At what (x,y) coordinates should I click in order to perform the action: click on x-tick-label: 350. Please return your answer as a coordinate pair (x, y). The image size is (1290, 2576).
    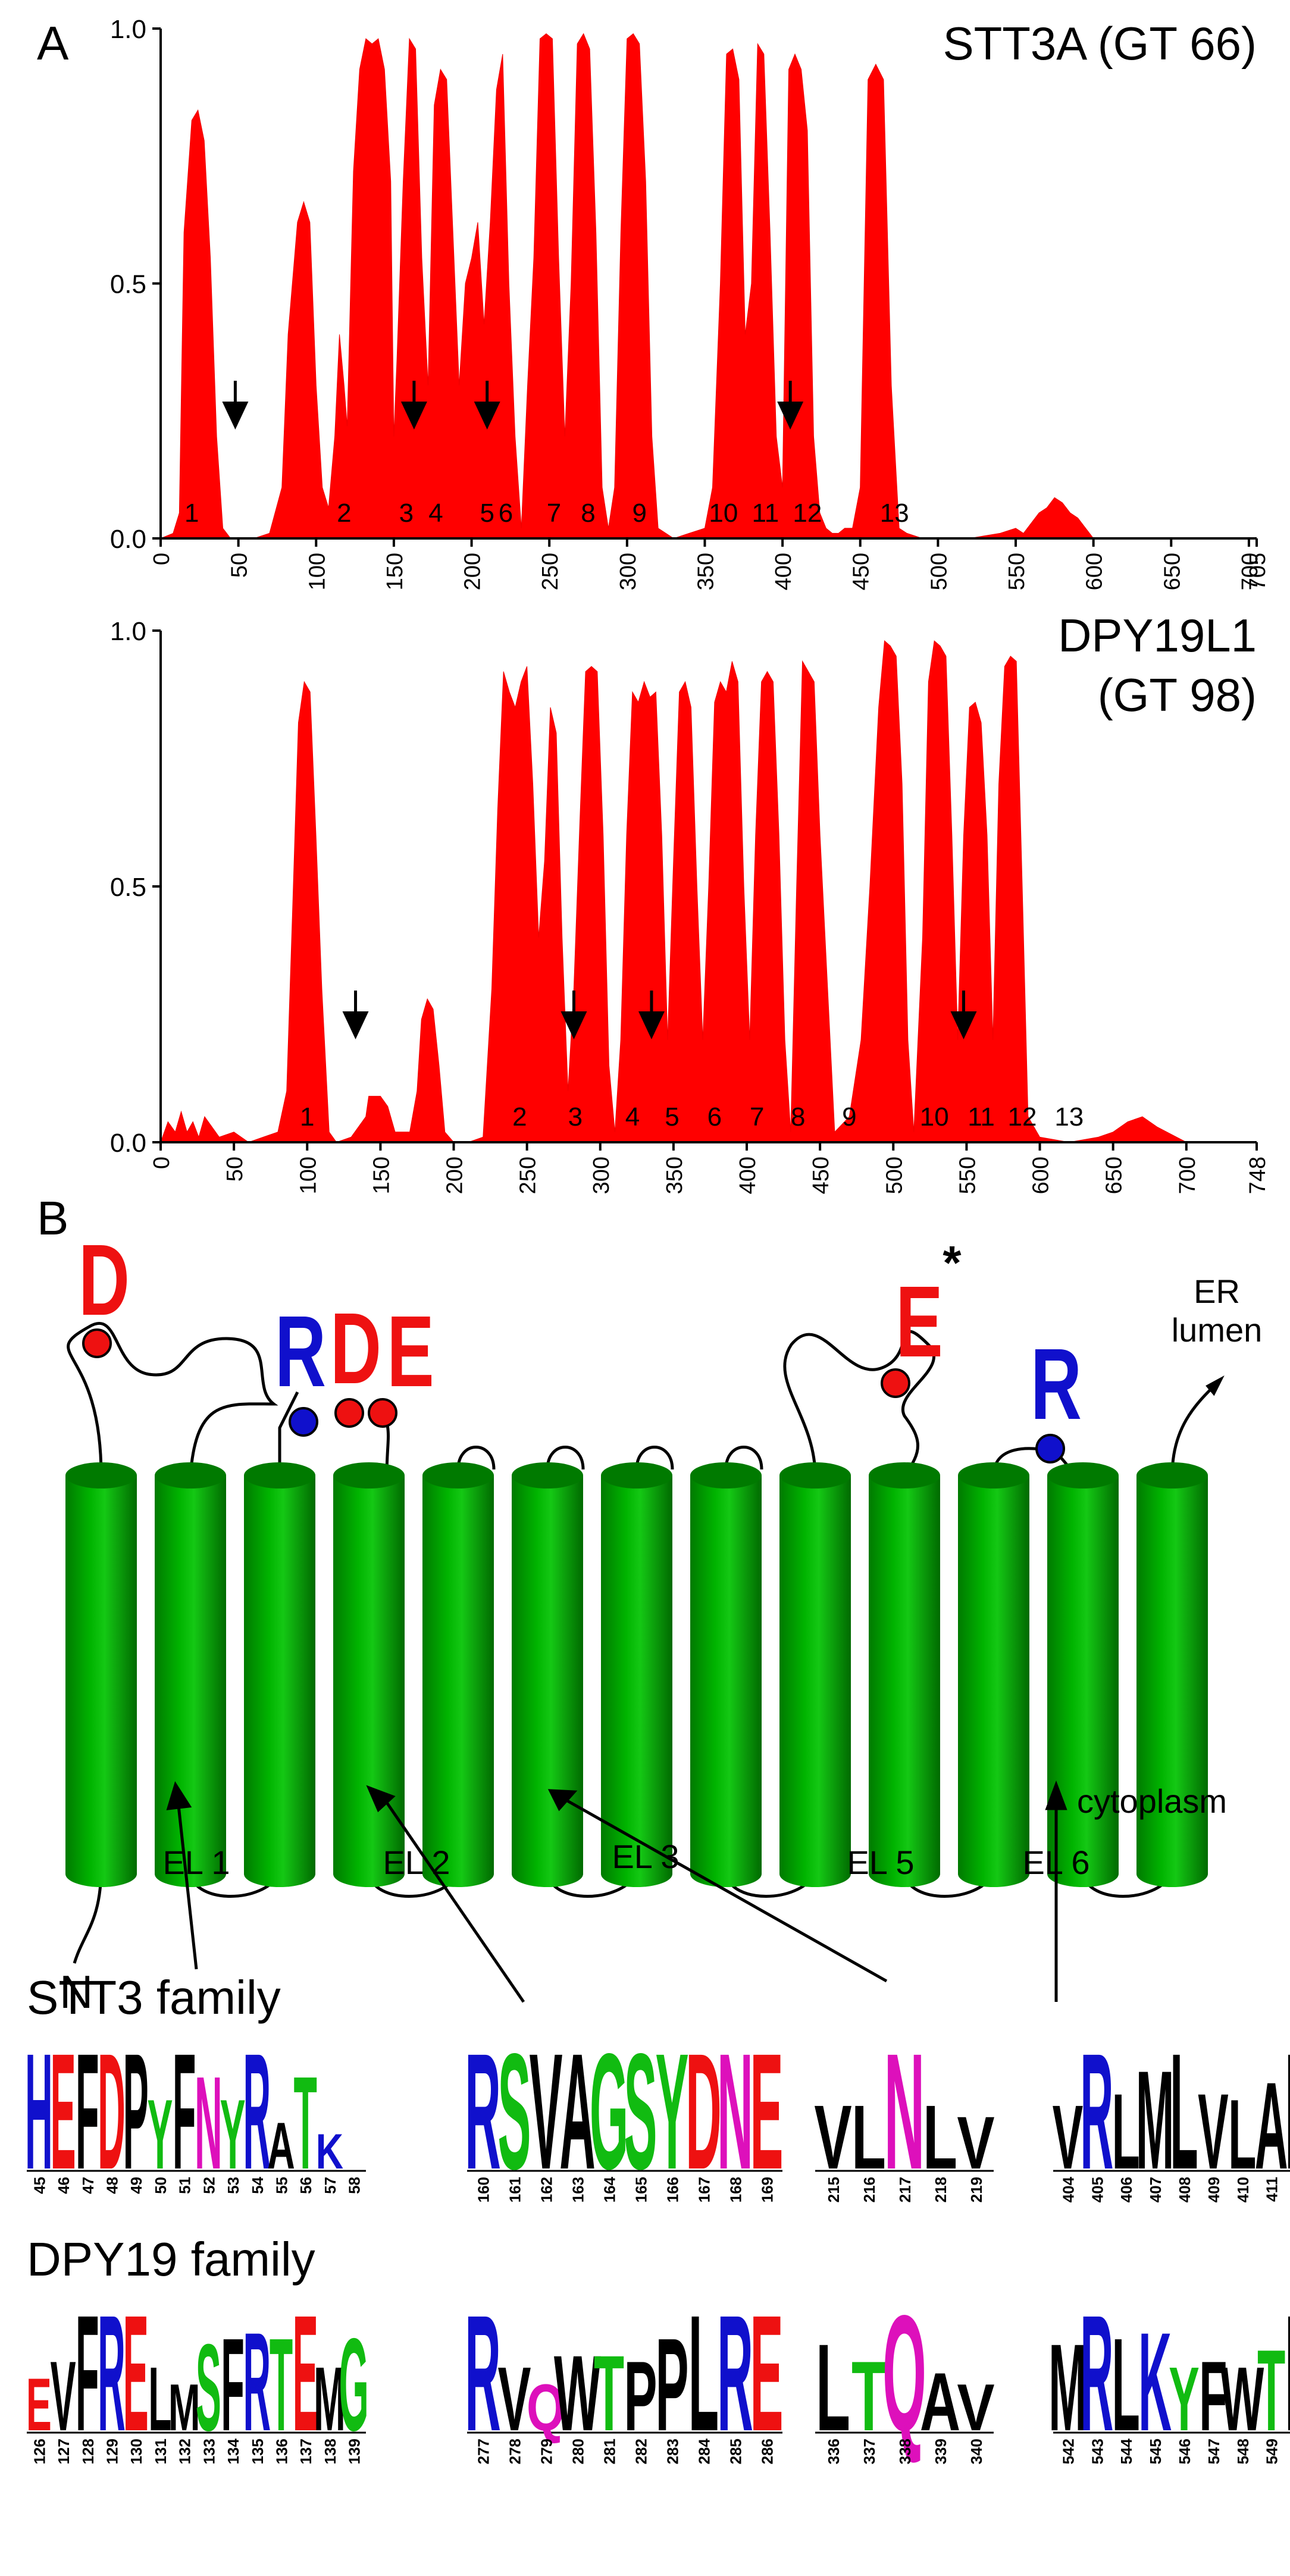
    Looking at the image, I should click on (674, 1175).